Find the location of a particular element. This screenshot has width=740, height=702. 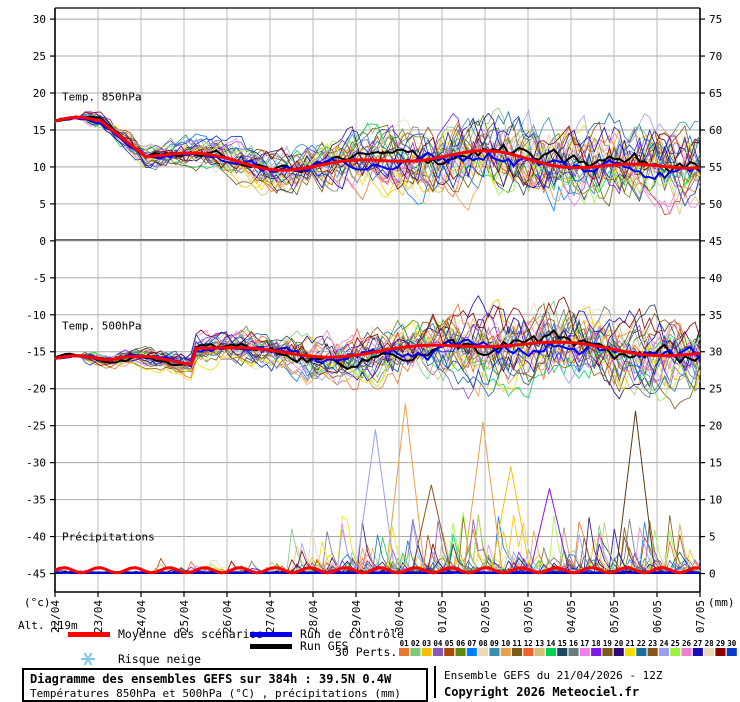

pert-number-17: 17 is located at coordinates (584, 643).